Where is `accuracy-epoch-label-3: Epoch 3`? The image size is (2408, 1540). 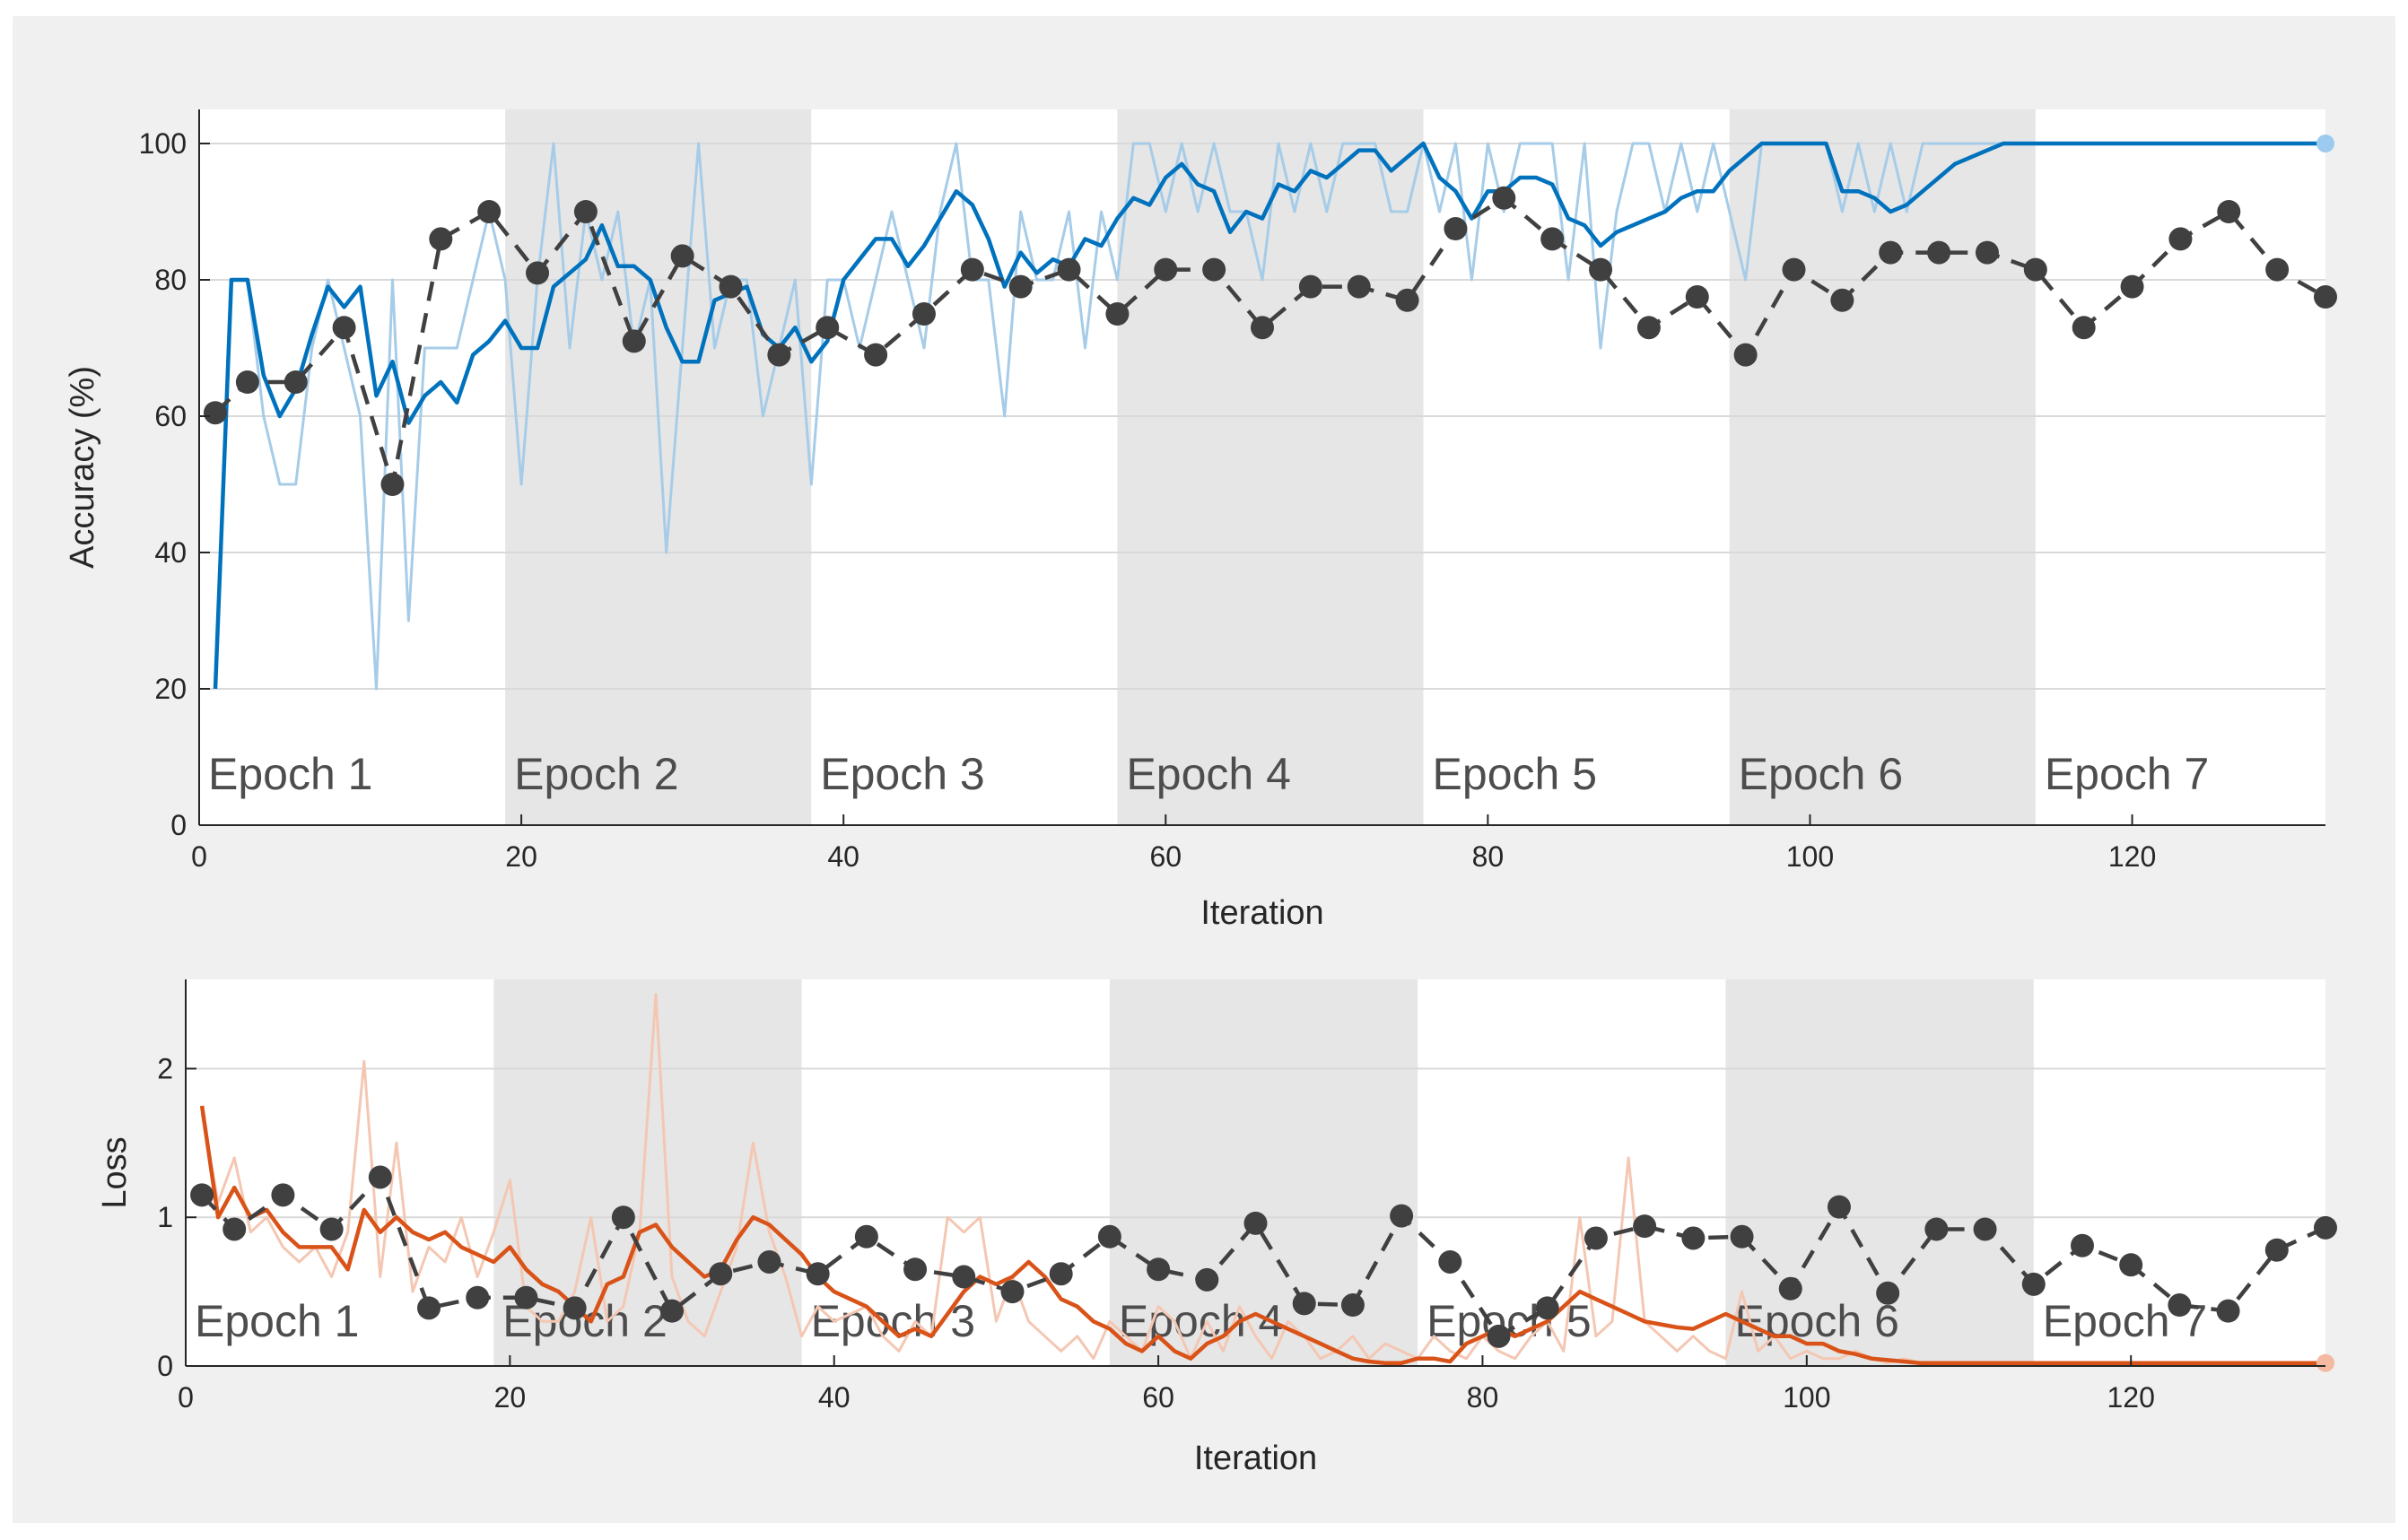 accuracy-epoch-label-3: Epoch 3 is located at coordinates (902, 774).